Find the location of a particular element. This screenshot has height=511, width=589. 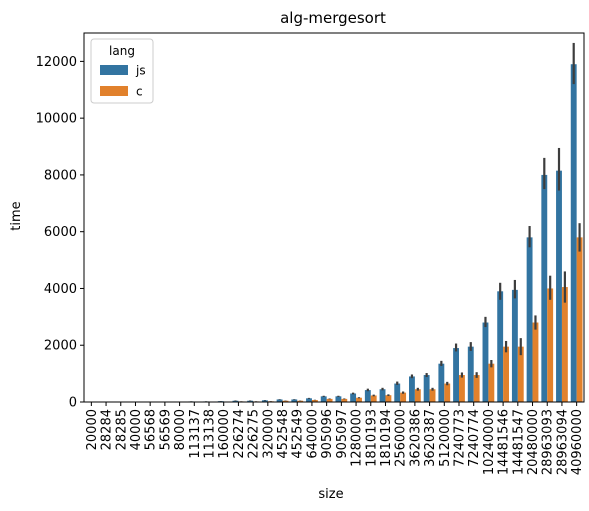

x-tick-label-320000: 320000 is located at coordinates (268, 434).